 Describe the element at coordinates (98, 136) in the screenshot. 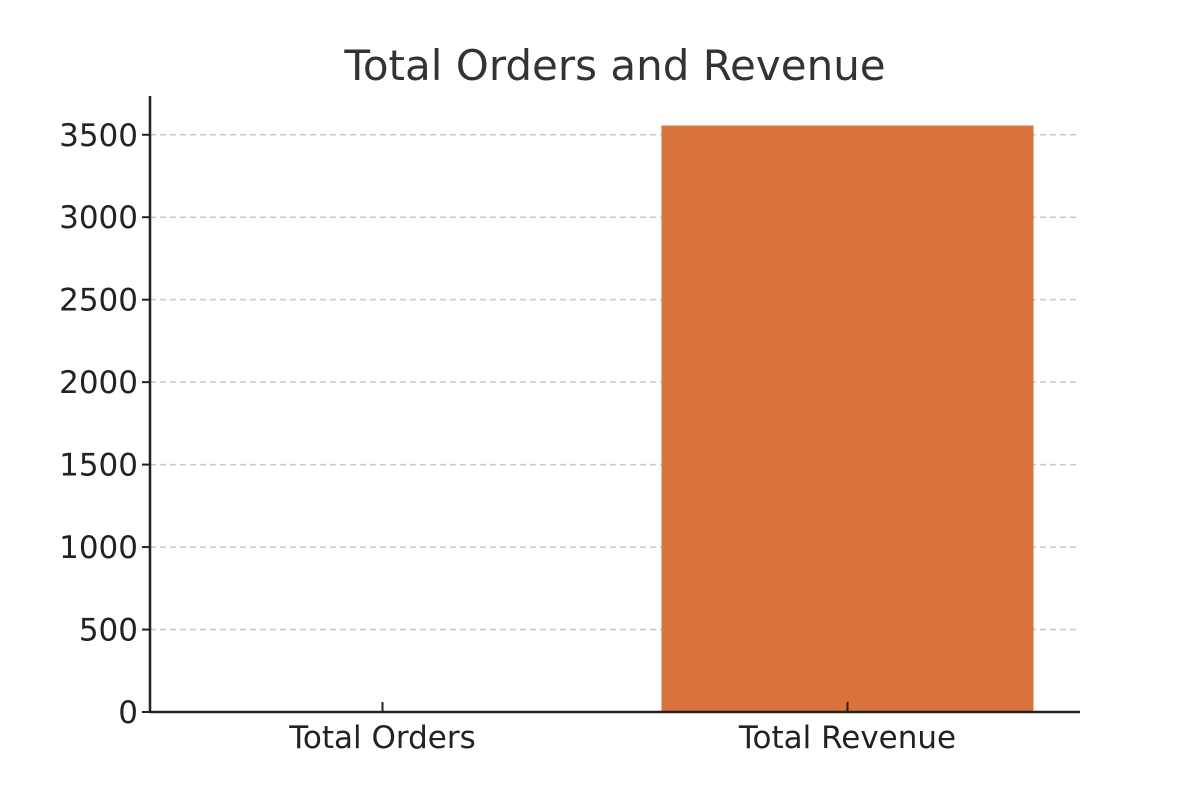

I see `y-tick-label: 3500` at that location.